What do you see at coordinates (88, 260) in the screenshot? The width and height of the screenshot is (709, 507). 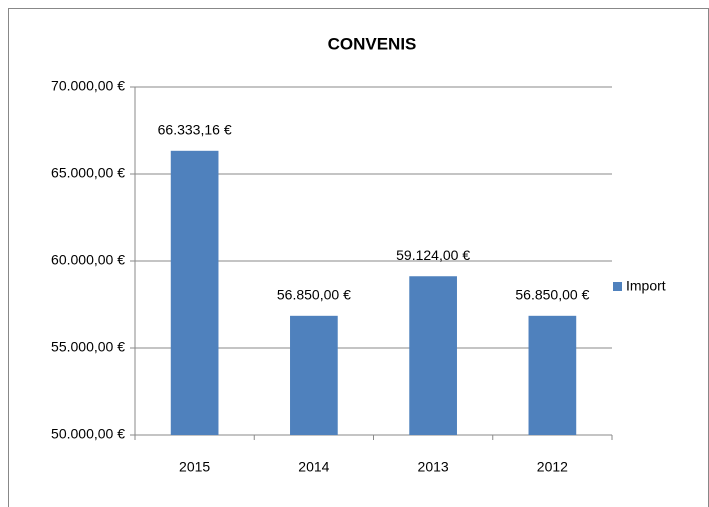 I see `y-tick-label: 60.000,00 €` at bounding box center [88, 260].